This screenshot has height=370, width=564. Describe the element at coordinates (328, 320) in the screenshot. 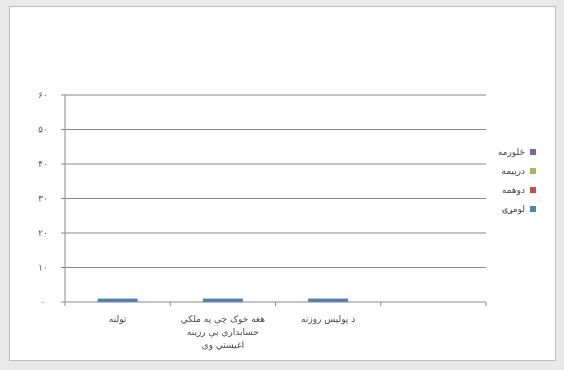

I see `x-category-label: د پولیس روزنه` at that location.